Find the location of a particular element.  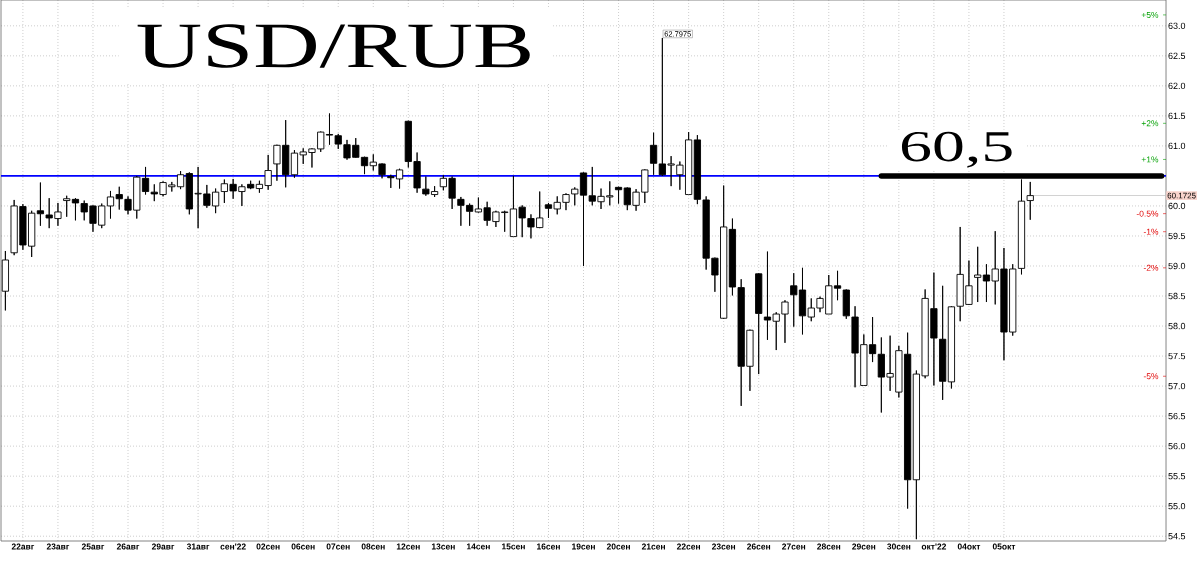

x-tick-label: 06сен is located at coordinates (303, 546).